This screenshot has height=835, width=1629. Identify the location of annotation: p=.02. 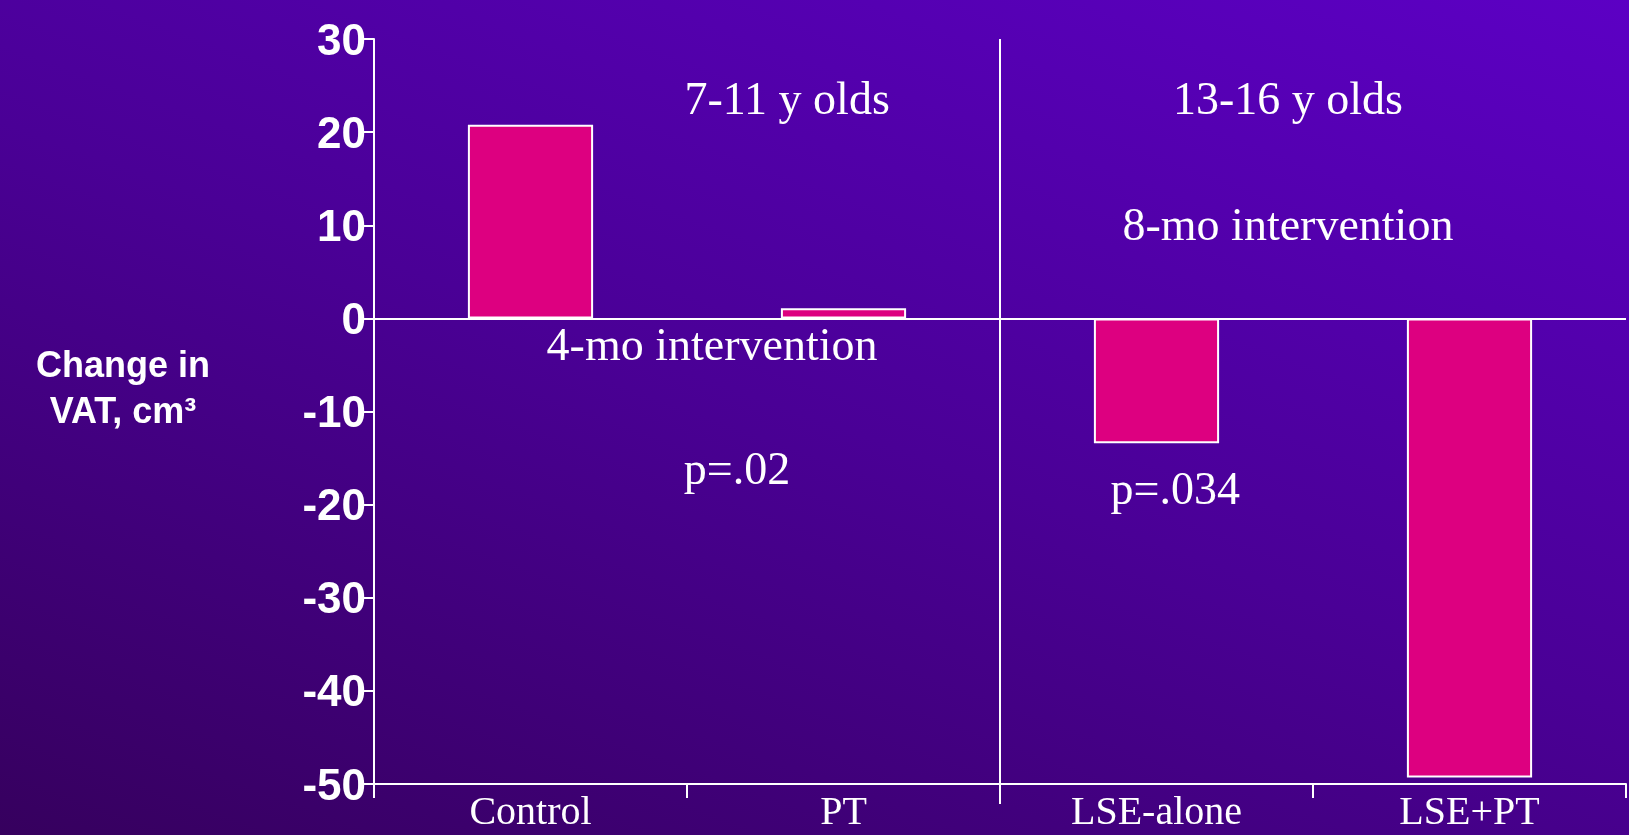
(737, 468).